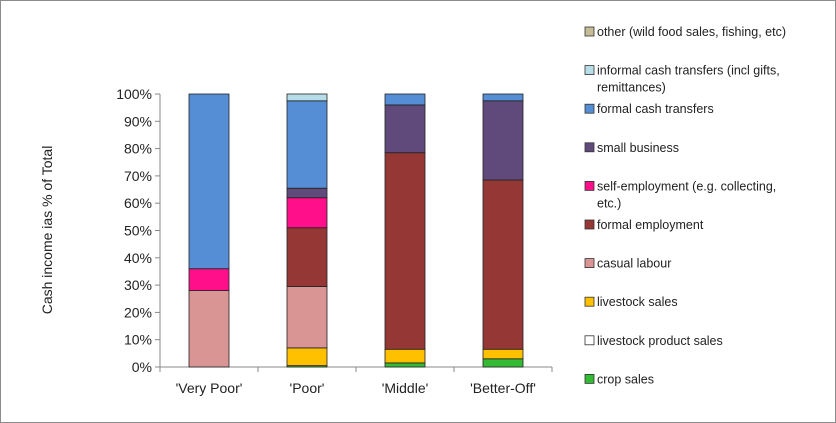  Describe the element at coordinates (637, 302) in the screenshot. I see `legend-label: livestock sales` at that location.